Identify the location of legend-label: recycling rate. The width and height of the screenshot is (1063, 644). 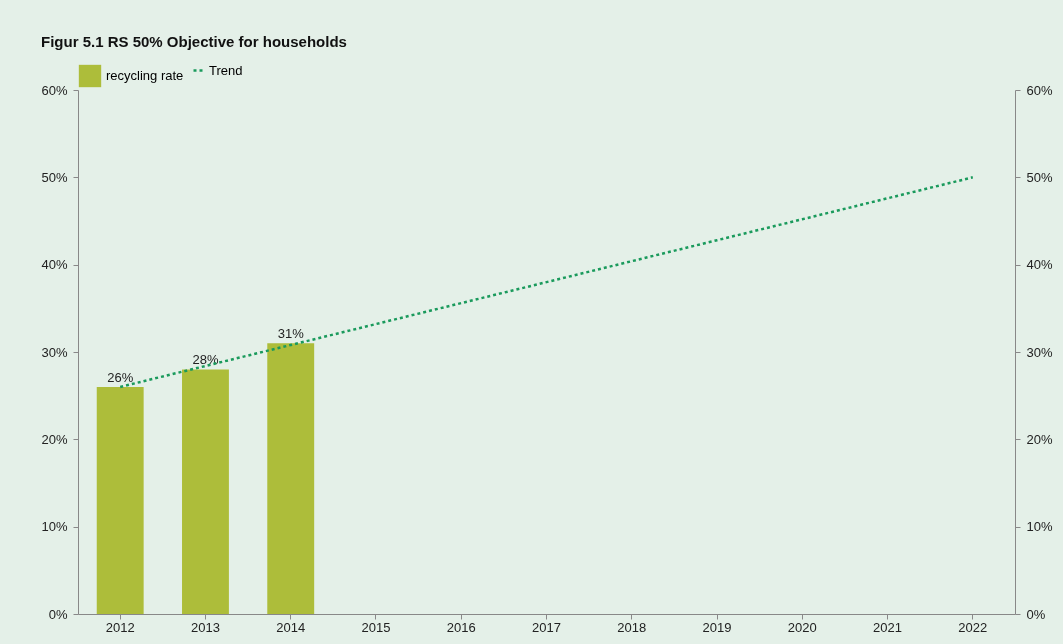
(145, 75).